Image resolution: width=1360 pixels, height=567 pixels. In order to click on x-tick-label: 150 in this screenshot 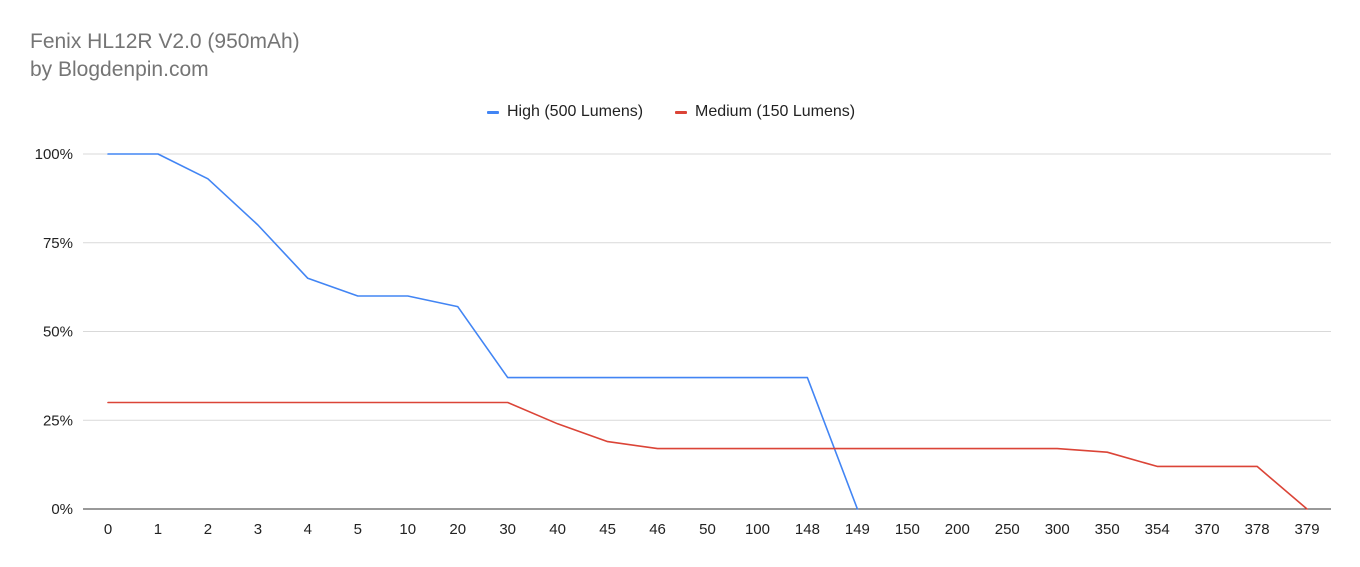, I will do `click(907, 529)`.